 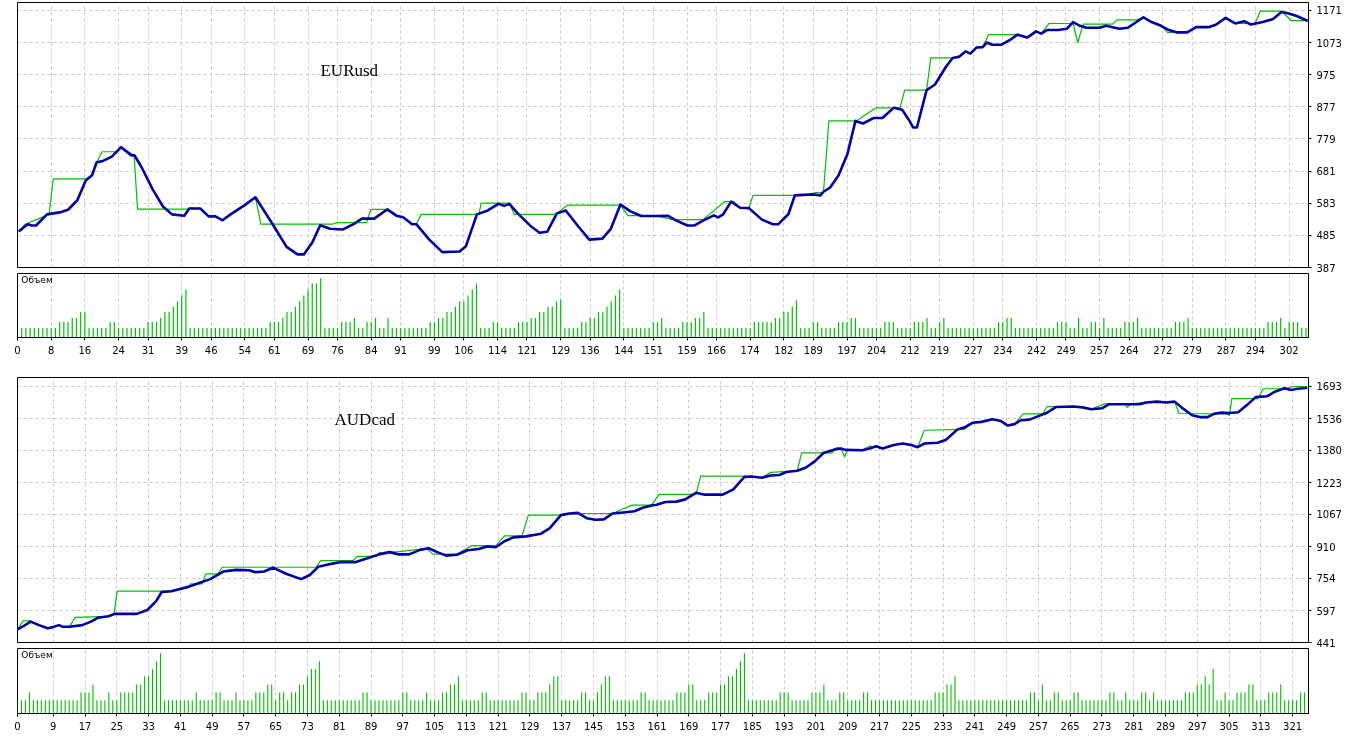 What do you see at coordinates (1134, 726) in the screenshot?
I see `x-tick-label: 281` at bounding box center [1134, 726].